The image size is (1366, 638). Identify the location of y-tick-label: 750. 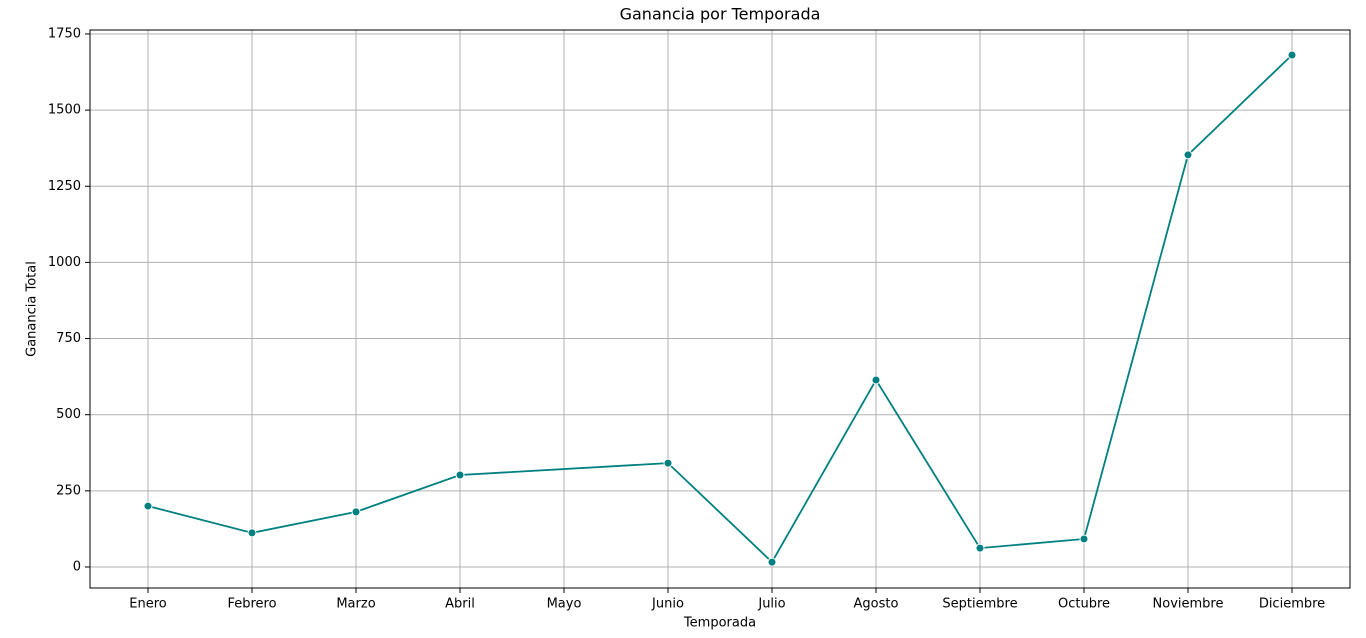
(68, 338).